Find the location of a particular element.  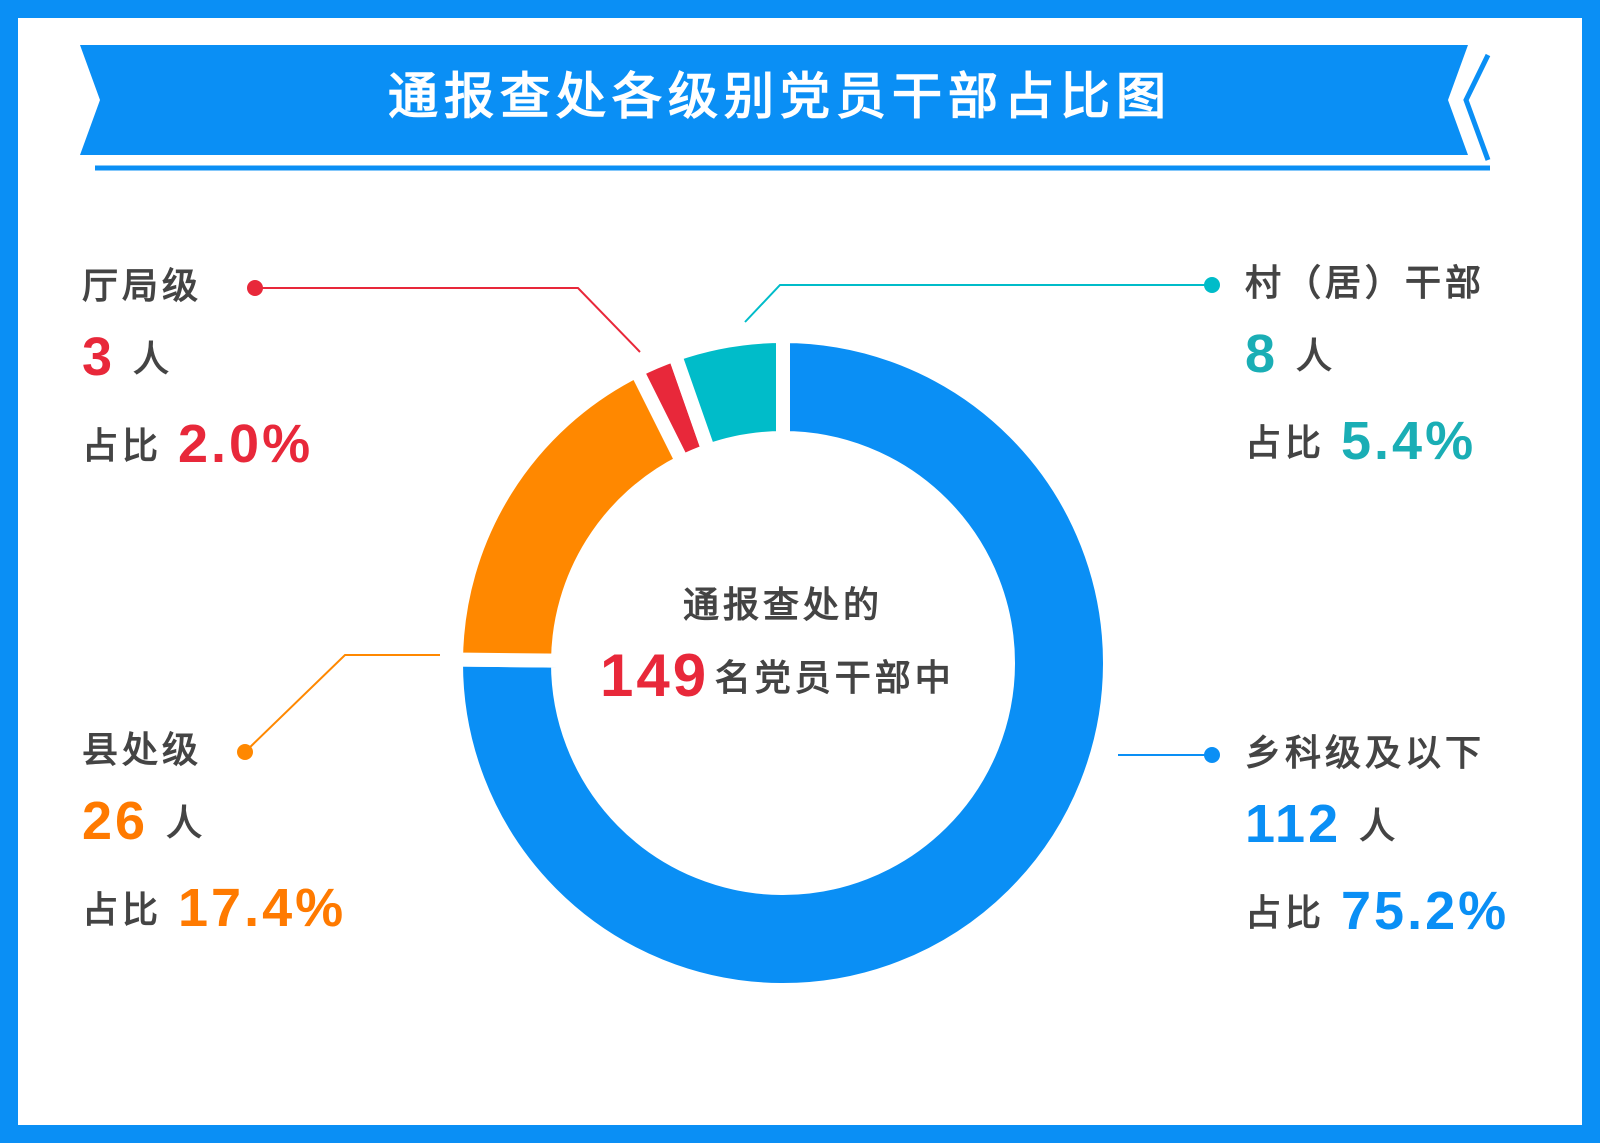

center-prefix: 通报查处的 is located at coordinates (783, 605).